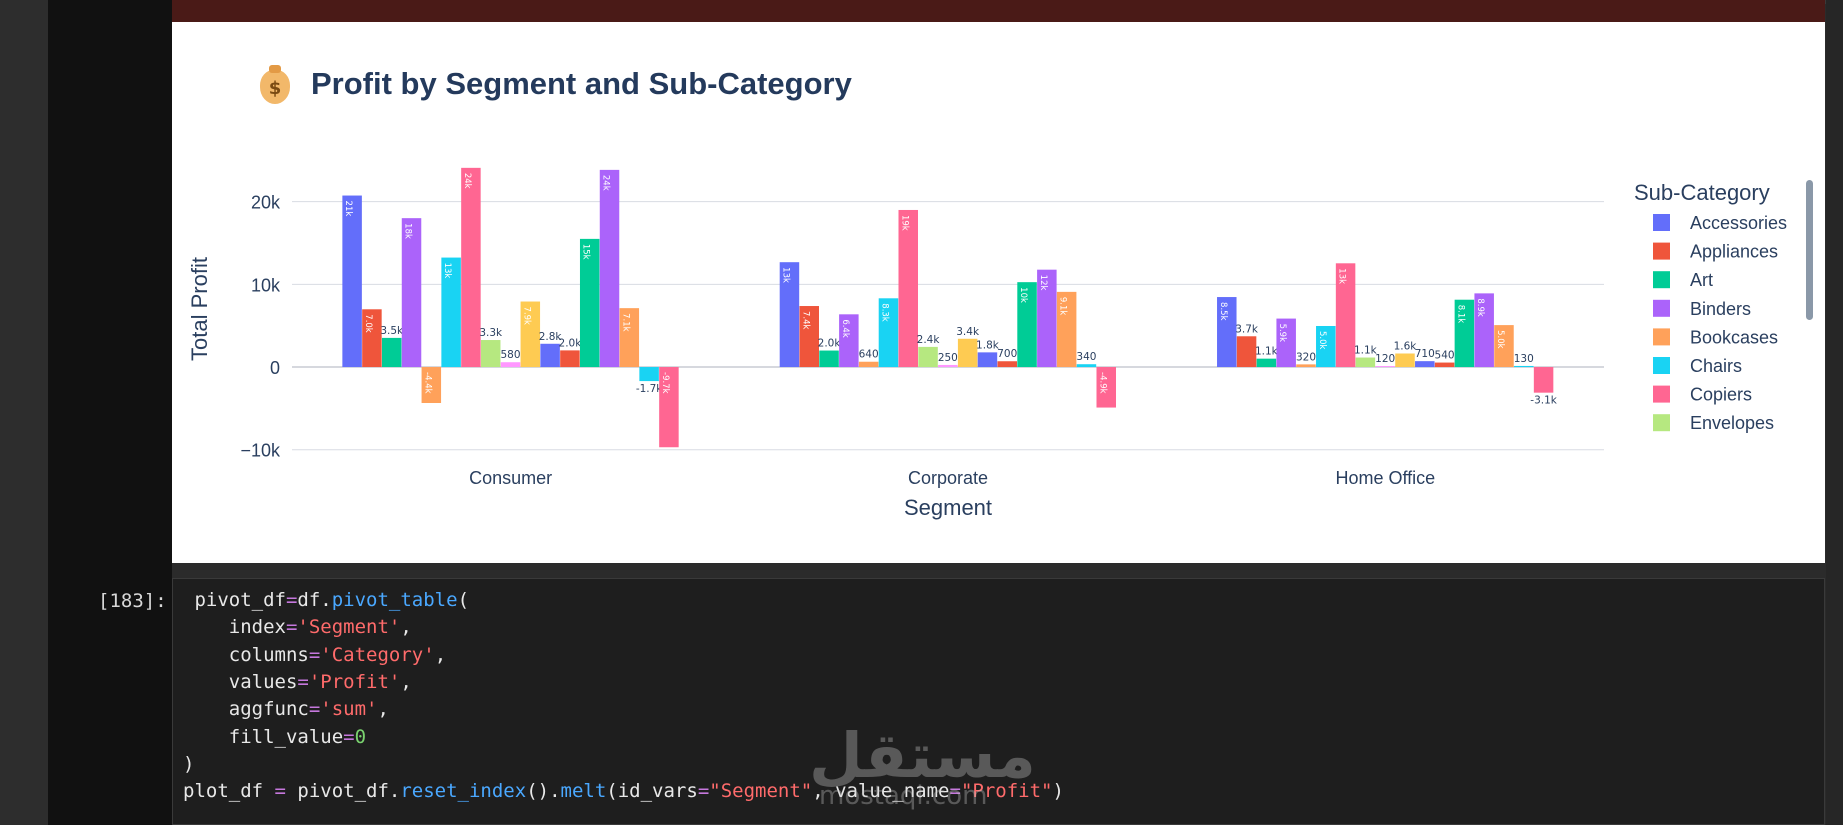 Image resolution: width=1843 pixels, height=825 pixels. What do you see at coordinates (467, 181) in the screenshot?
I see `data-label: 24k` at bounding box center [467, 181].